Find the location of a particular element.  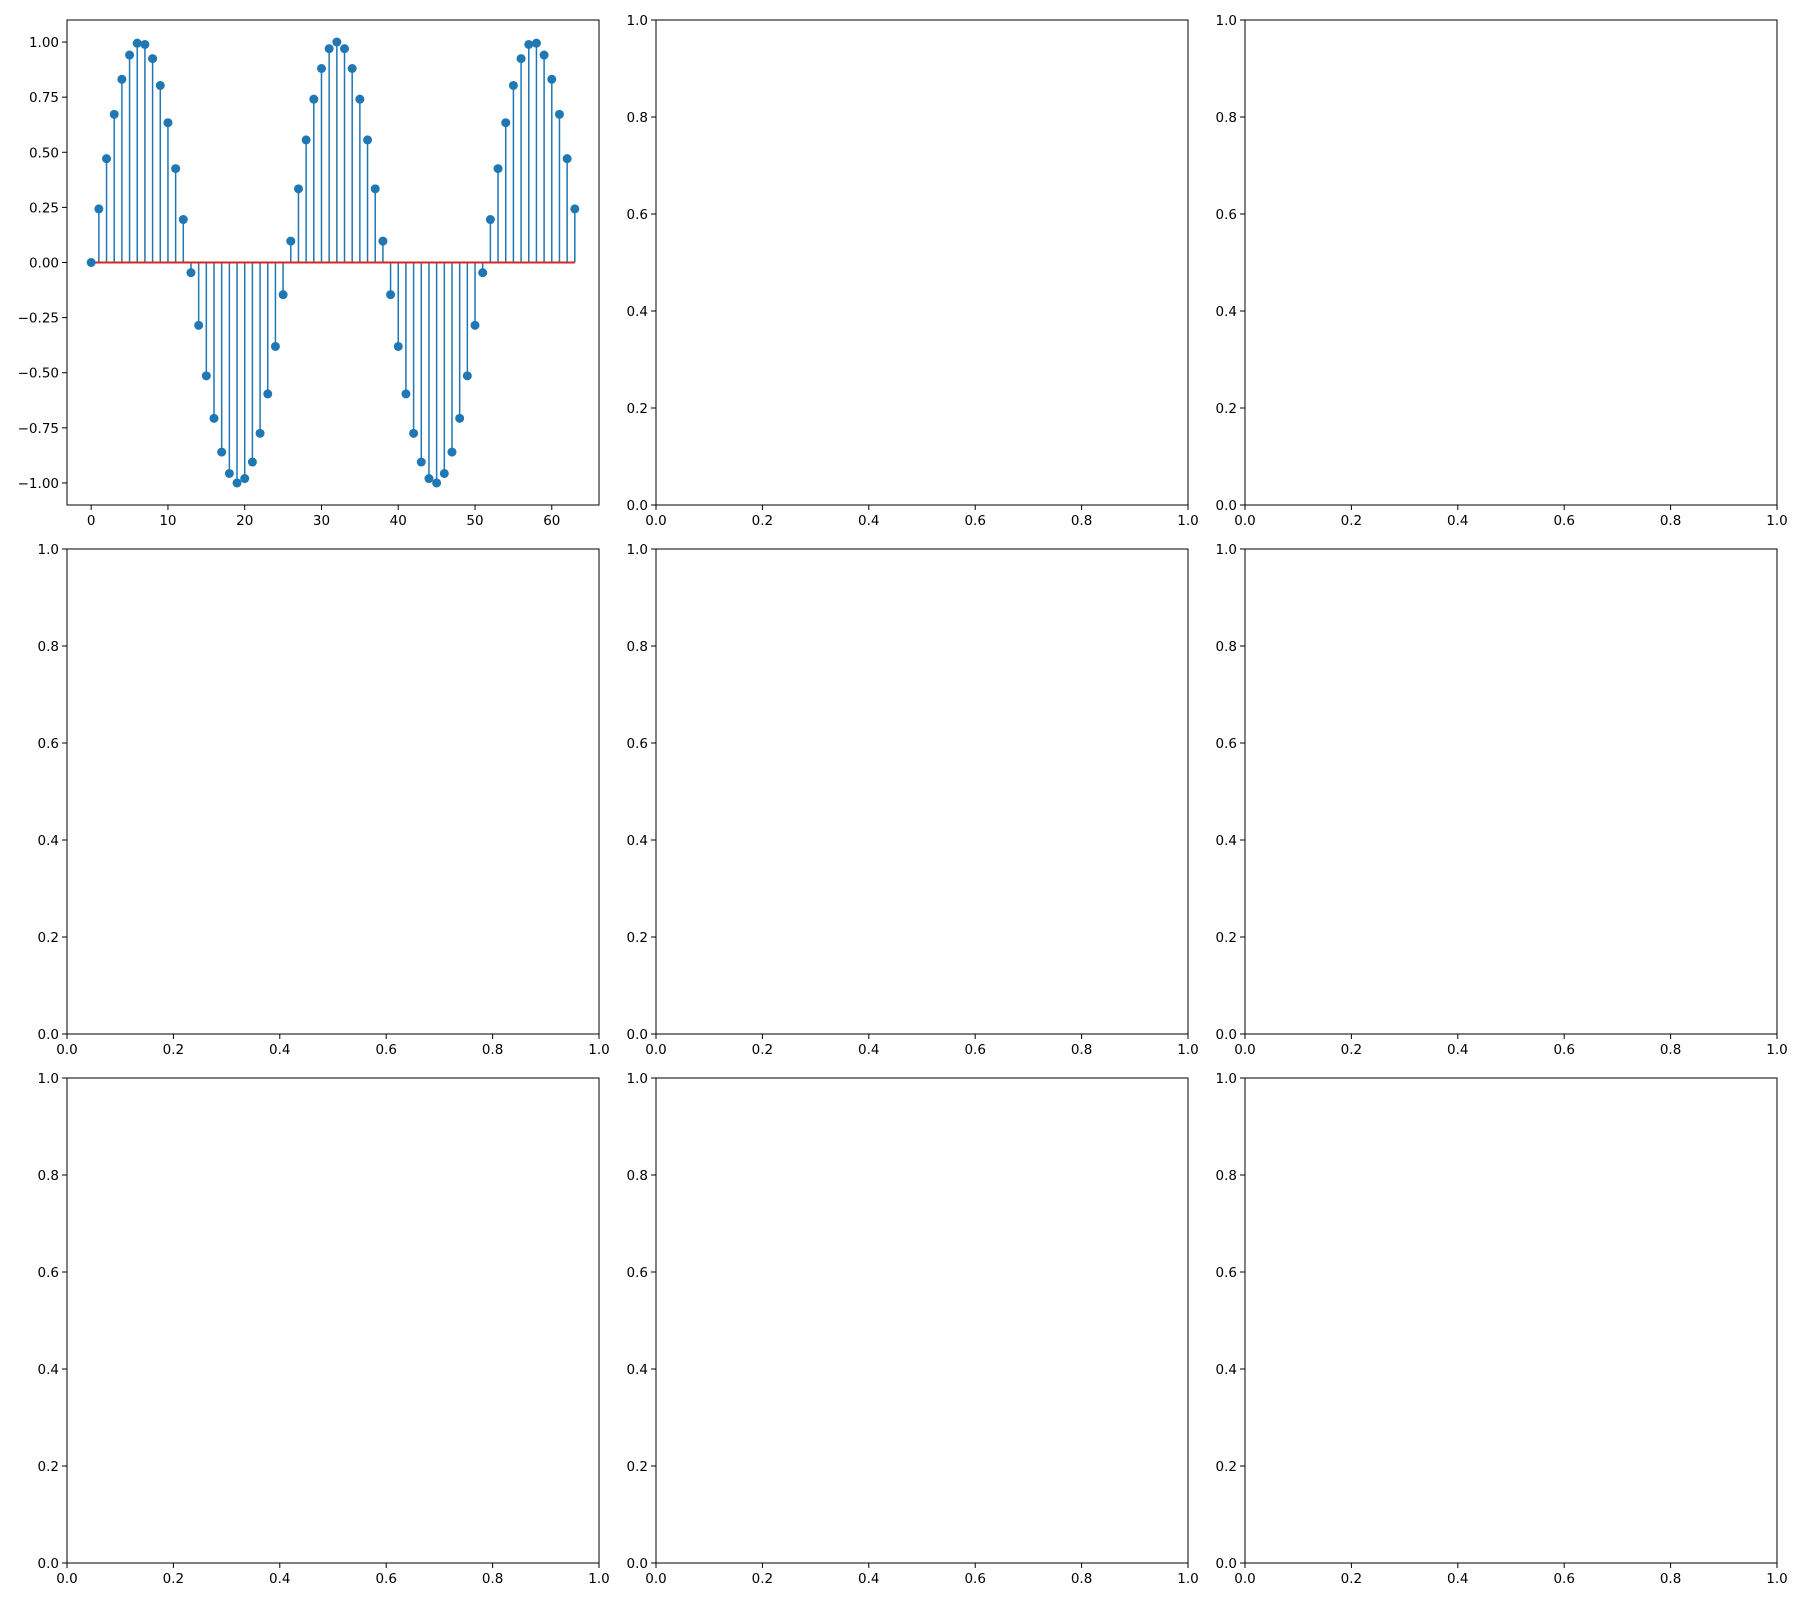

subplot-3: 0.0 0.2 0.4 0.6 0.8 1.0 0.0 0.2 0.4 0.6 0.8 1.0 is located at coordinates (1502, 271).